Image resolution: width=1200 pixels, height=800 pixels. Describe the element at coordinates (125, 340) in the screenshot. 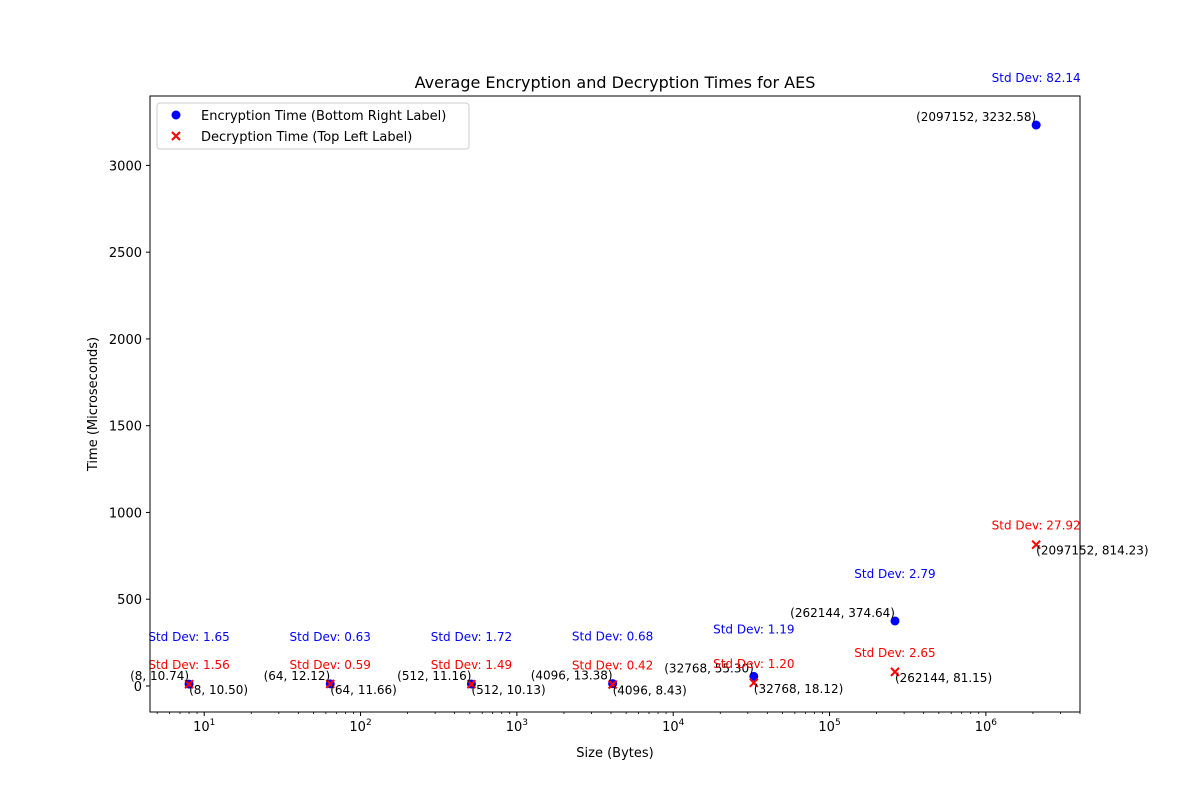

I see `y-tick-label: 2000` at that location.